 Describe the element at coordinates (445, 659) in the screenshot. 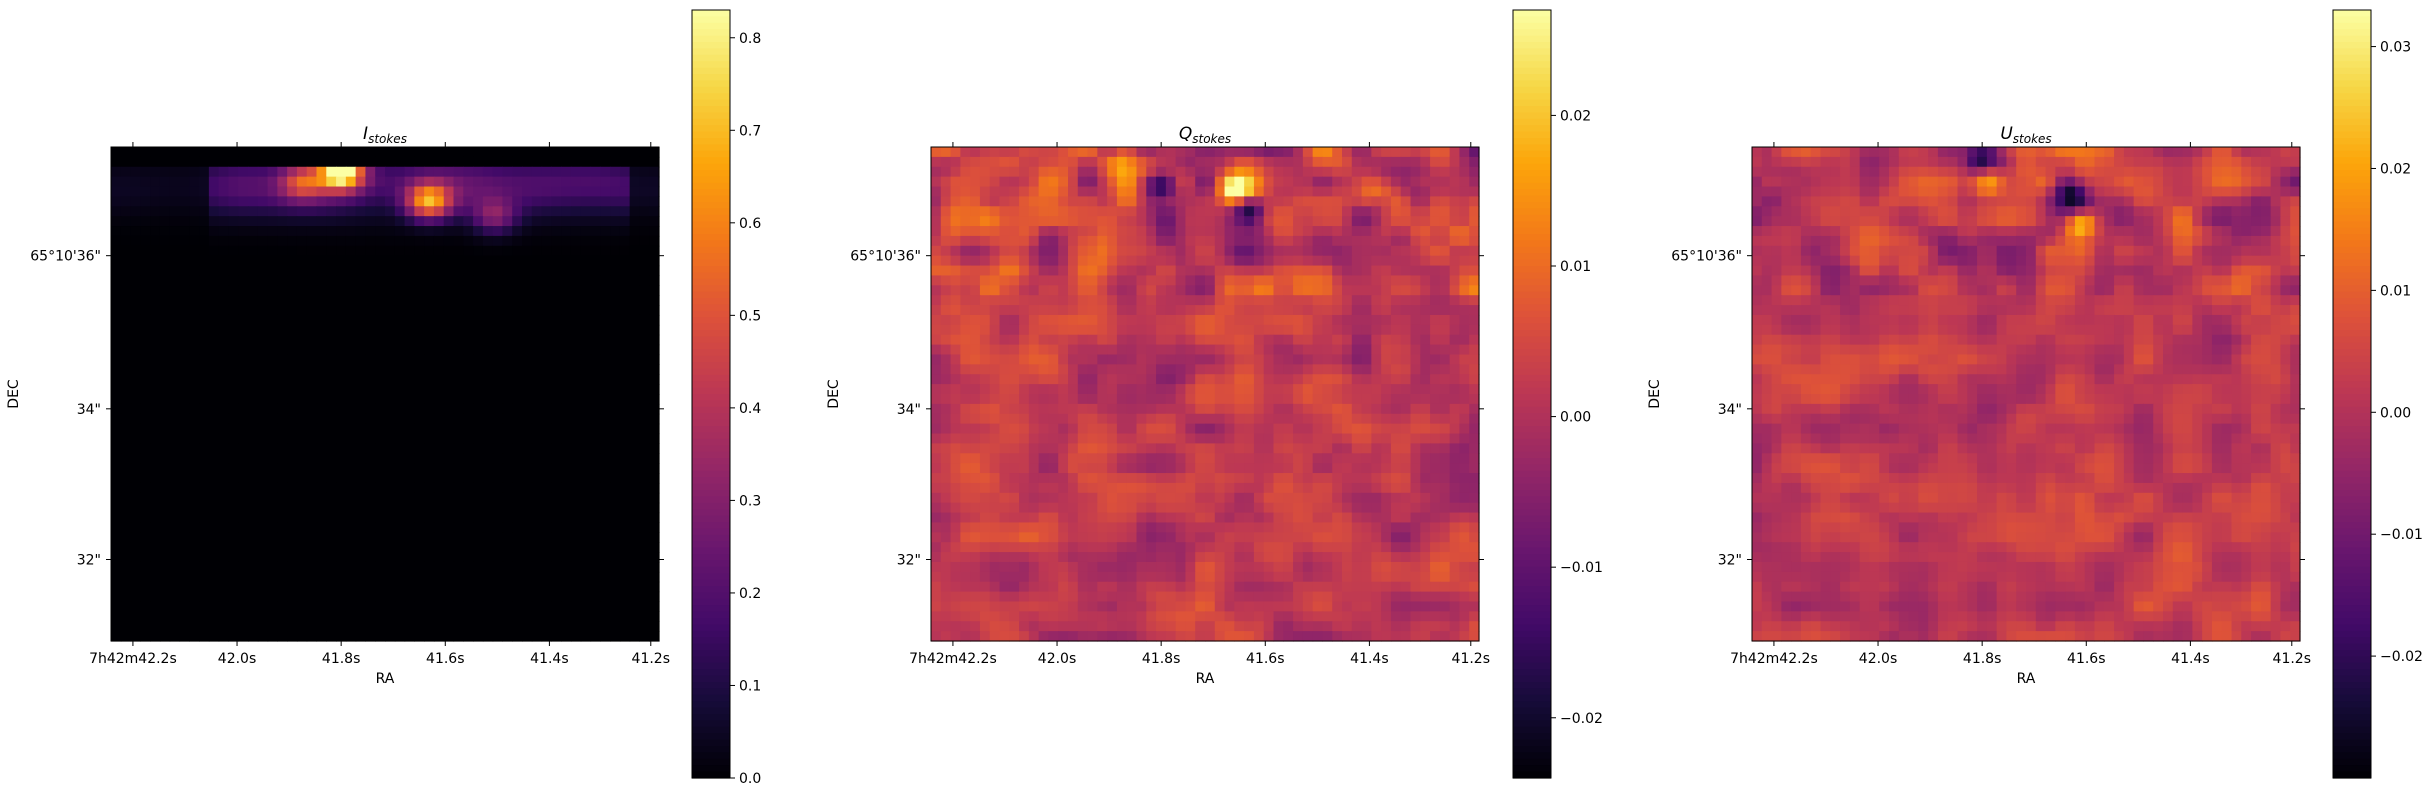

I see `x-tick-label: 41.6s` at that location.